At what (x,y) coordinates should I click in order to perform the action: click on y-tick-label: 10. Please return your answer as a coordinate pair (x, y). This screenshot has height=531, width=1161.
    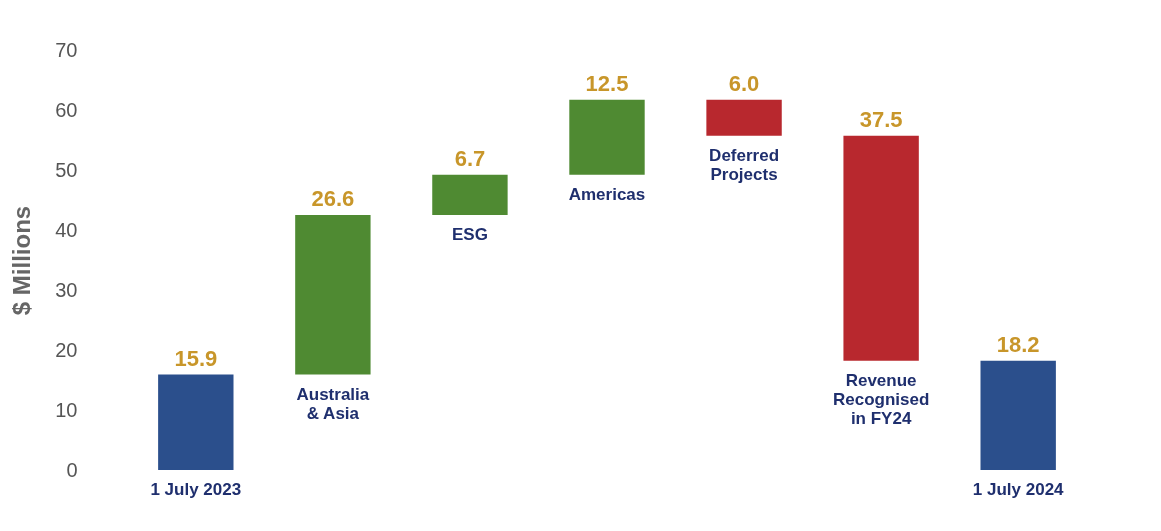
    Looking at the image, I should click on (66, 409).